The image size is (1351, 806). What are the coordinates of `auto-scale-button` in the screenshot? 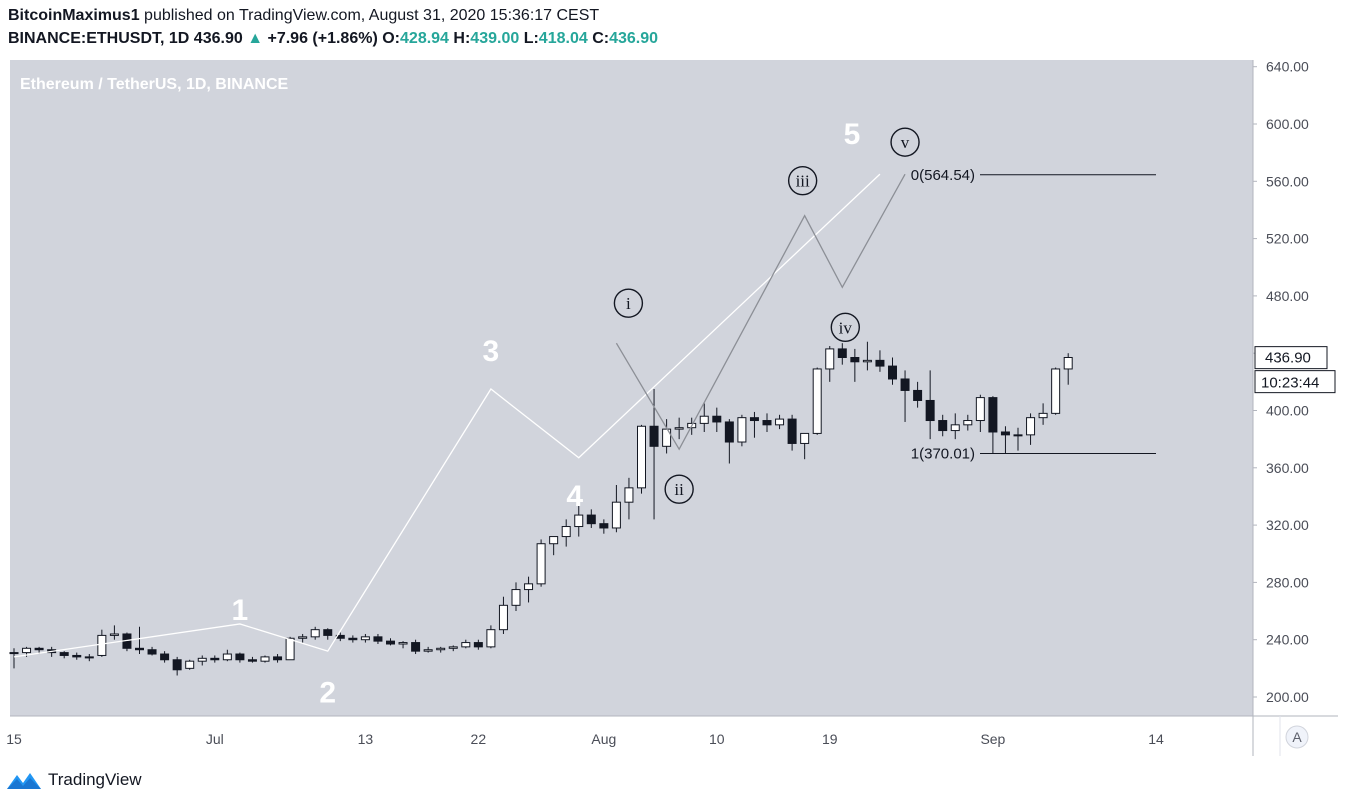 It's located at (1297, 737).